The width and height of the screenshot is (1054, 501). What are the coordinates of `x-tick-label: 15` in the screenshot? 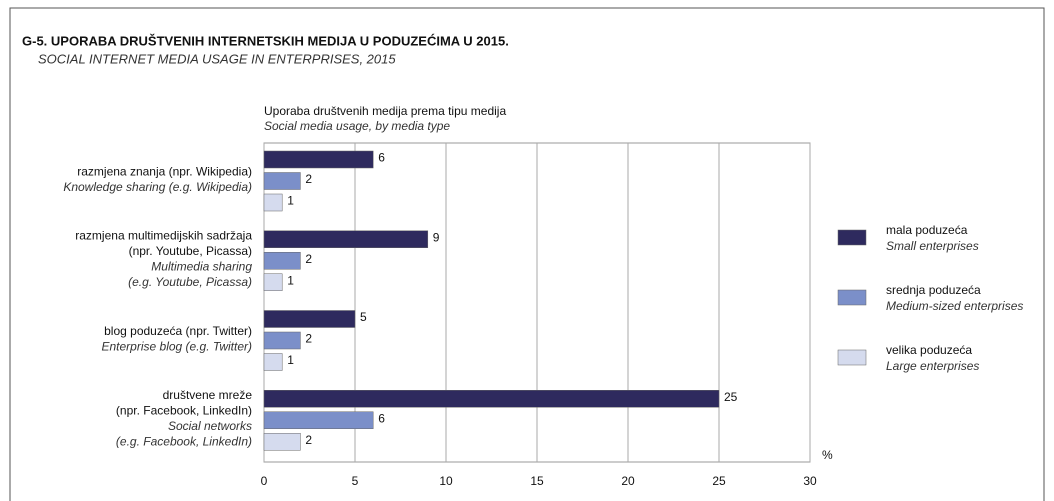 It's located at (537, 481).